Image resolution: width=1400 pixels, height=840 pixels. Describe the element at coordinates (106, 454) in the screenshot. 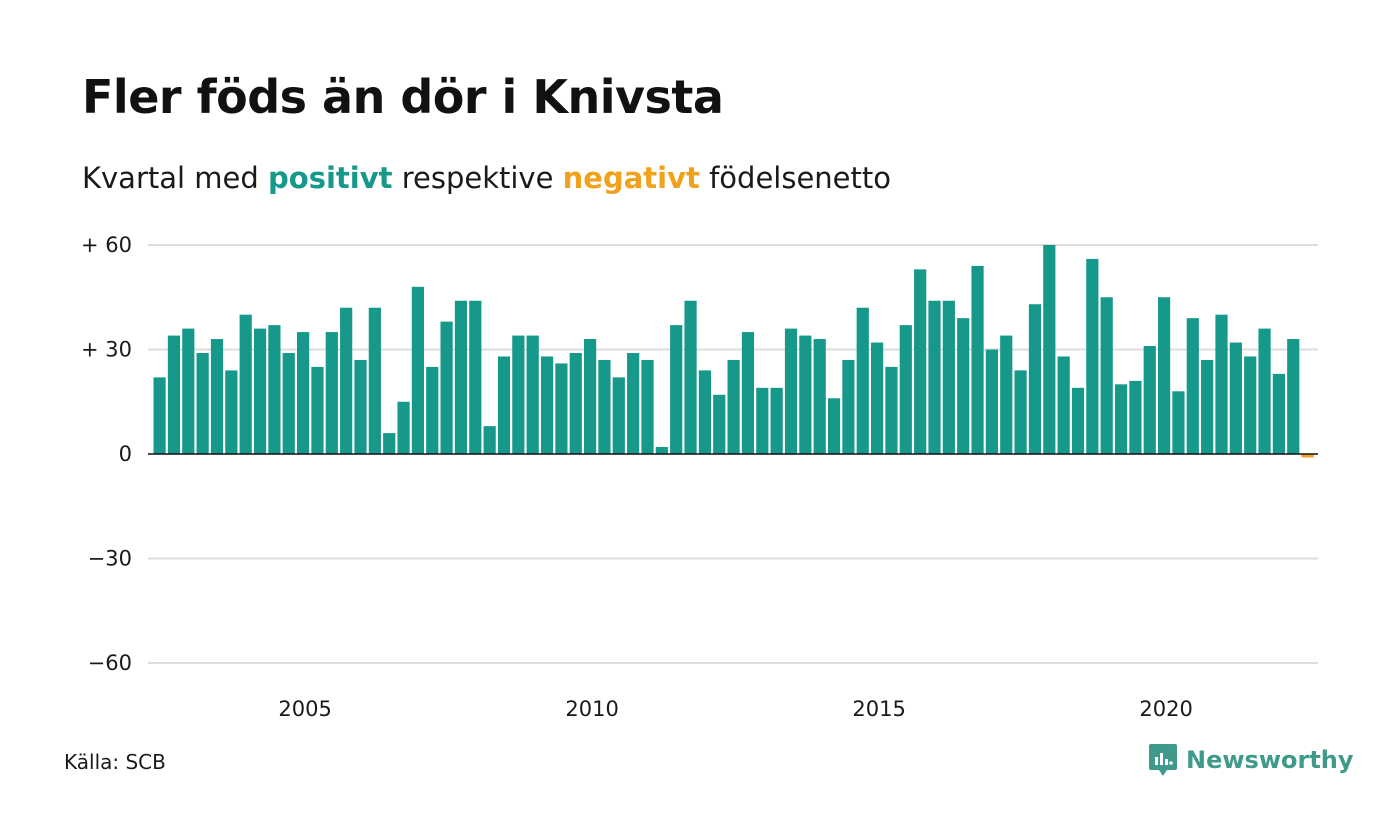

I see `y-axis-labels: + 60 + 30 0 −30 −60` at that location.